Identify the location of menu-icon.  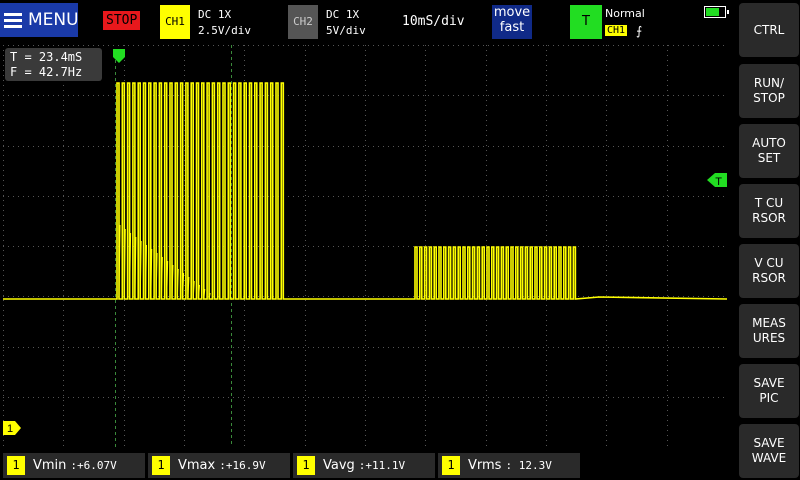
(13, 20).